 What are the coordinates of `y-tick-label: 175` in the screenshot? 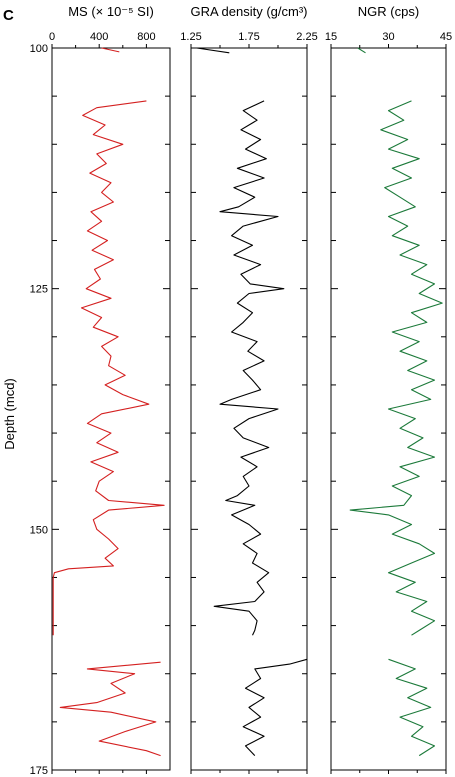 It's located at (39, 771).